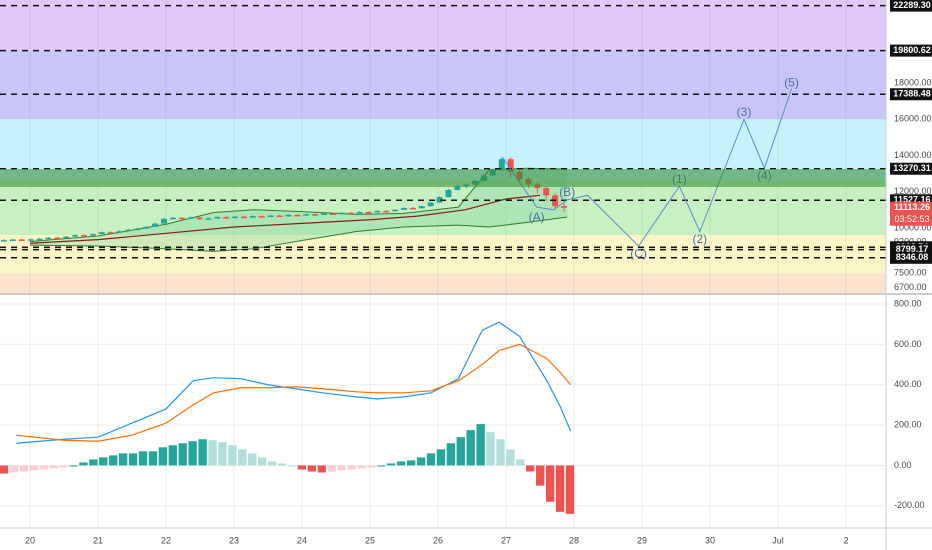  I want to click on indicator-tick-label: 600.00, so click(908, 344).